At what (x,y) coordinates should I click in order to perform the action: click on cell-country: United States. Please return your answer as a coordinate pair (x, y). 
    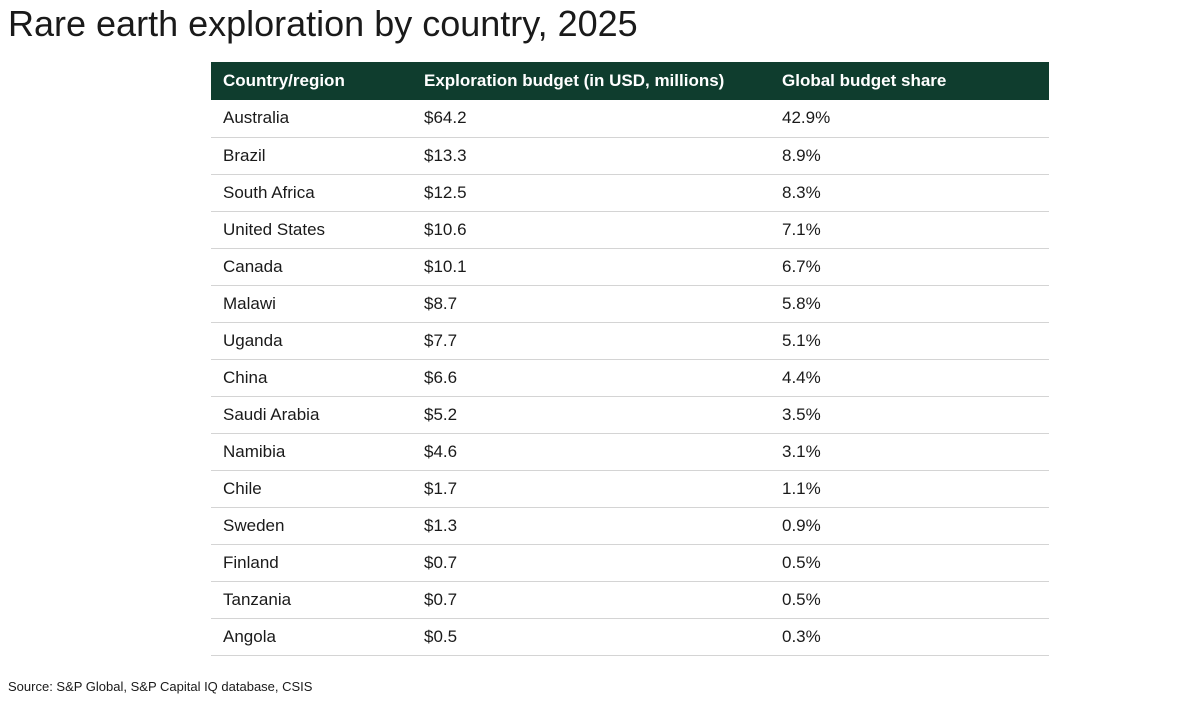
    Looking at the image, I should click on (274, 229).